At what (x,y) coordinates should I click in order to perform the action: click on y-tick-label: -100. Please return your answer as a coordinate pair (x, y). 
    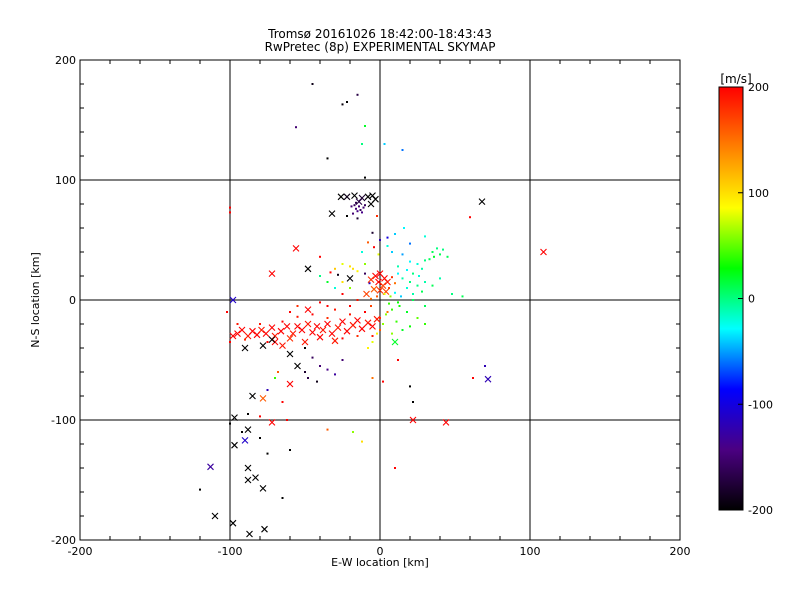
    Looking at the image, I should click on (63, 420).